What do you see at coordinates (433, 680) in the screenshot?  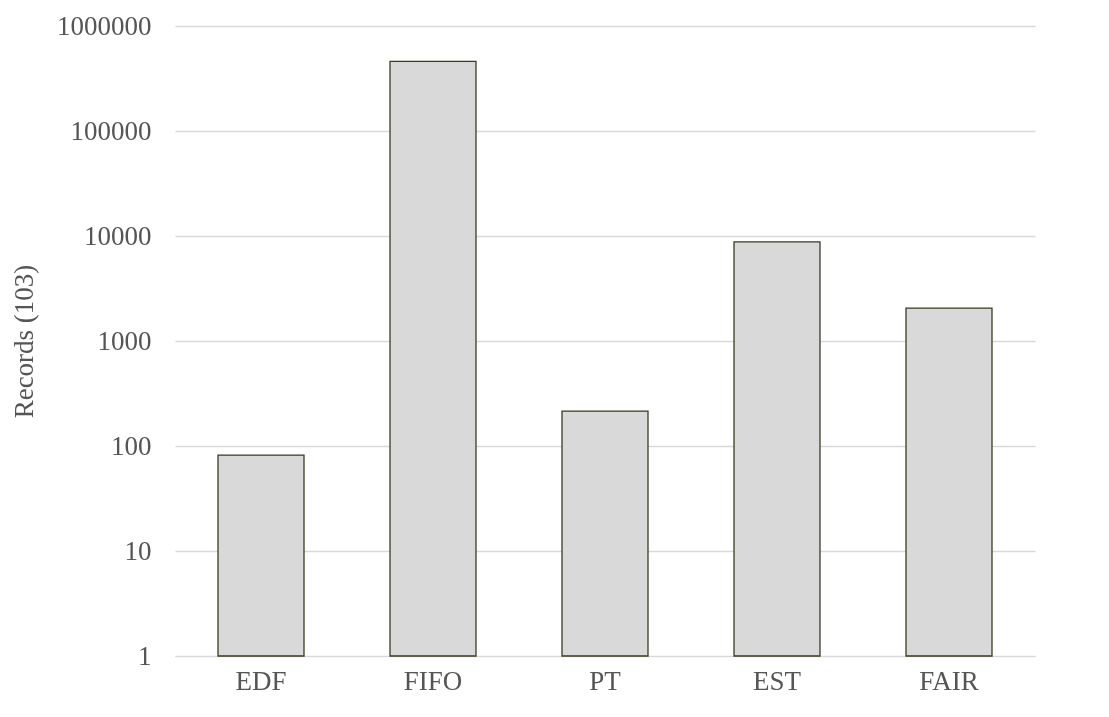 I see `x-tick-label: FIFO` at bounding box center [433, 680].